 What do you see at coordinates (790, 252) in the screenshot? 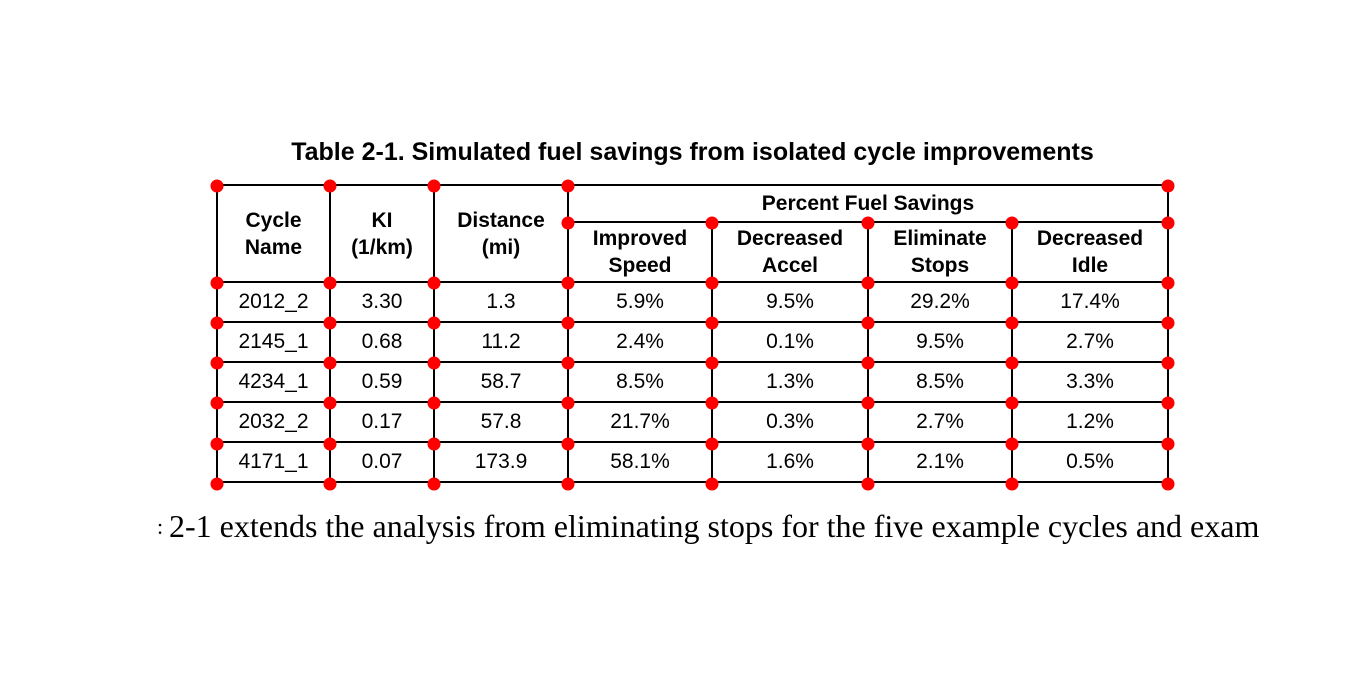
I see `header-decreased-accel: Decreased Accel` at bounding box center [790, 252].